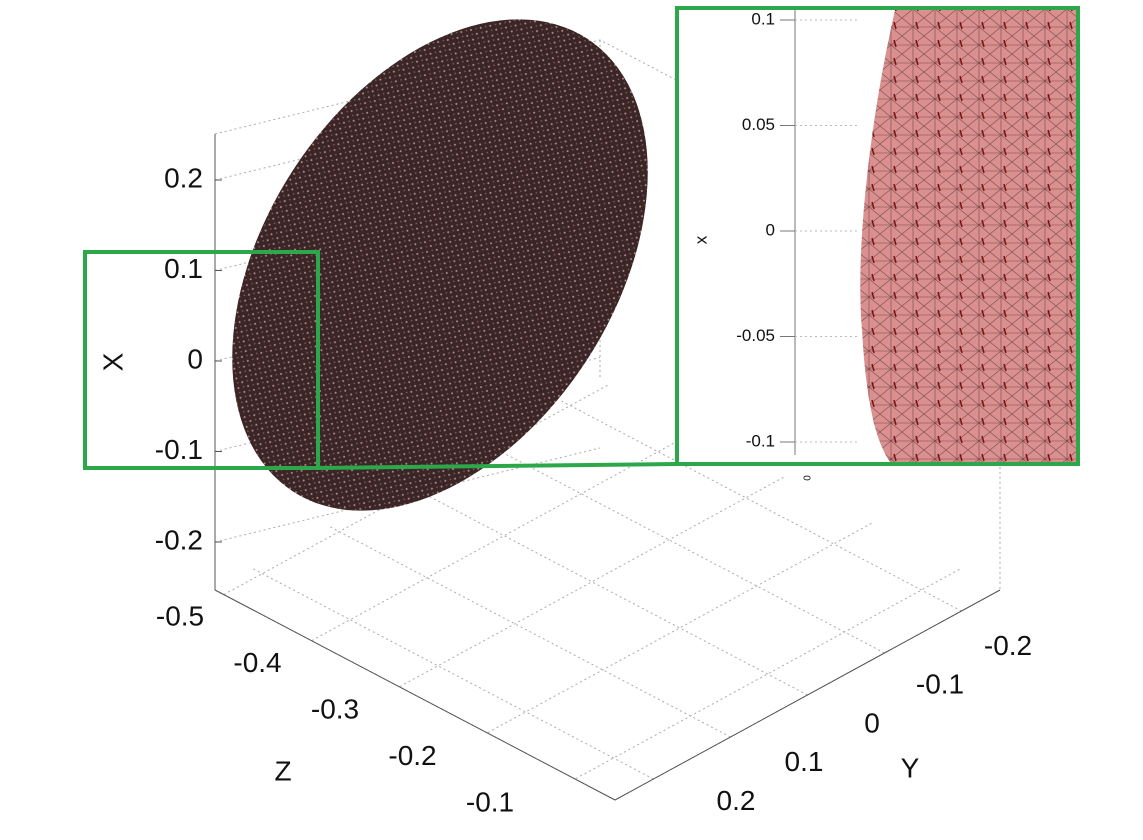 This screenshot has width=1143, height=840. Describe the element at coordinates (180, 615) in the screenshot. I see `z-tick-label: -0.5` at that location.